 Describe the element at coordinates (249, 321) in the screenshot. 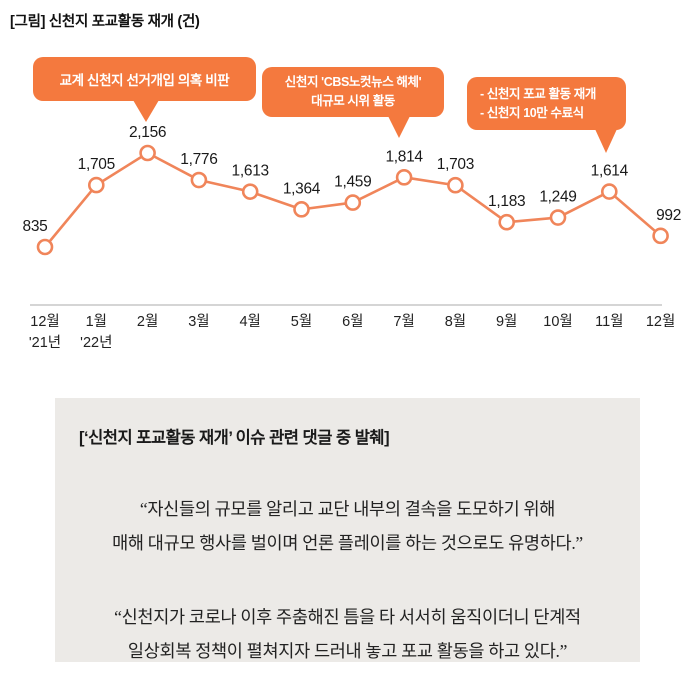

I see `month-label: 4월` at that location.